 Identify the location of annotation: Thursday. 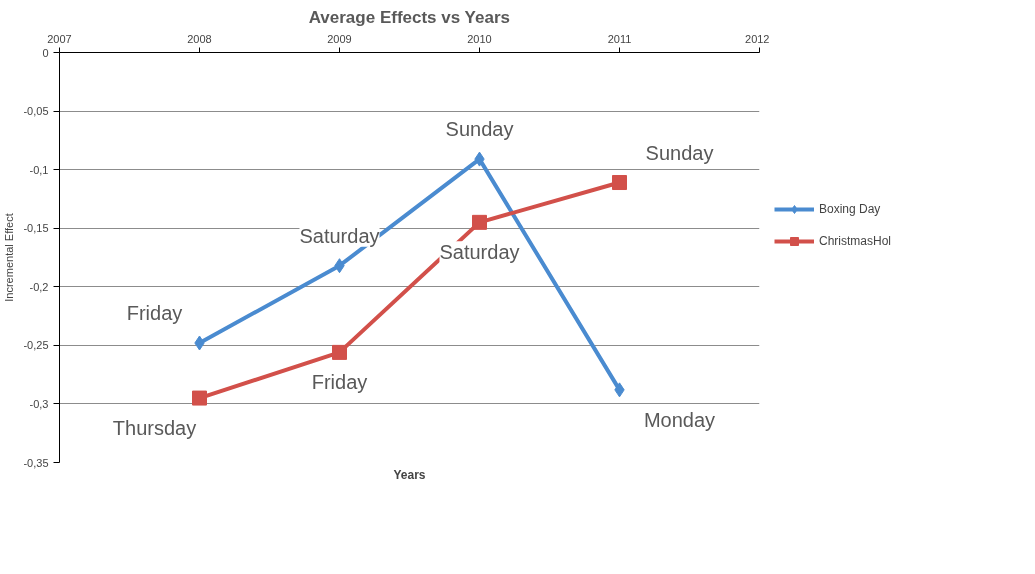
(154, 428).